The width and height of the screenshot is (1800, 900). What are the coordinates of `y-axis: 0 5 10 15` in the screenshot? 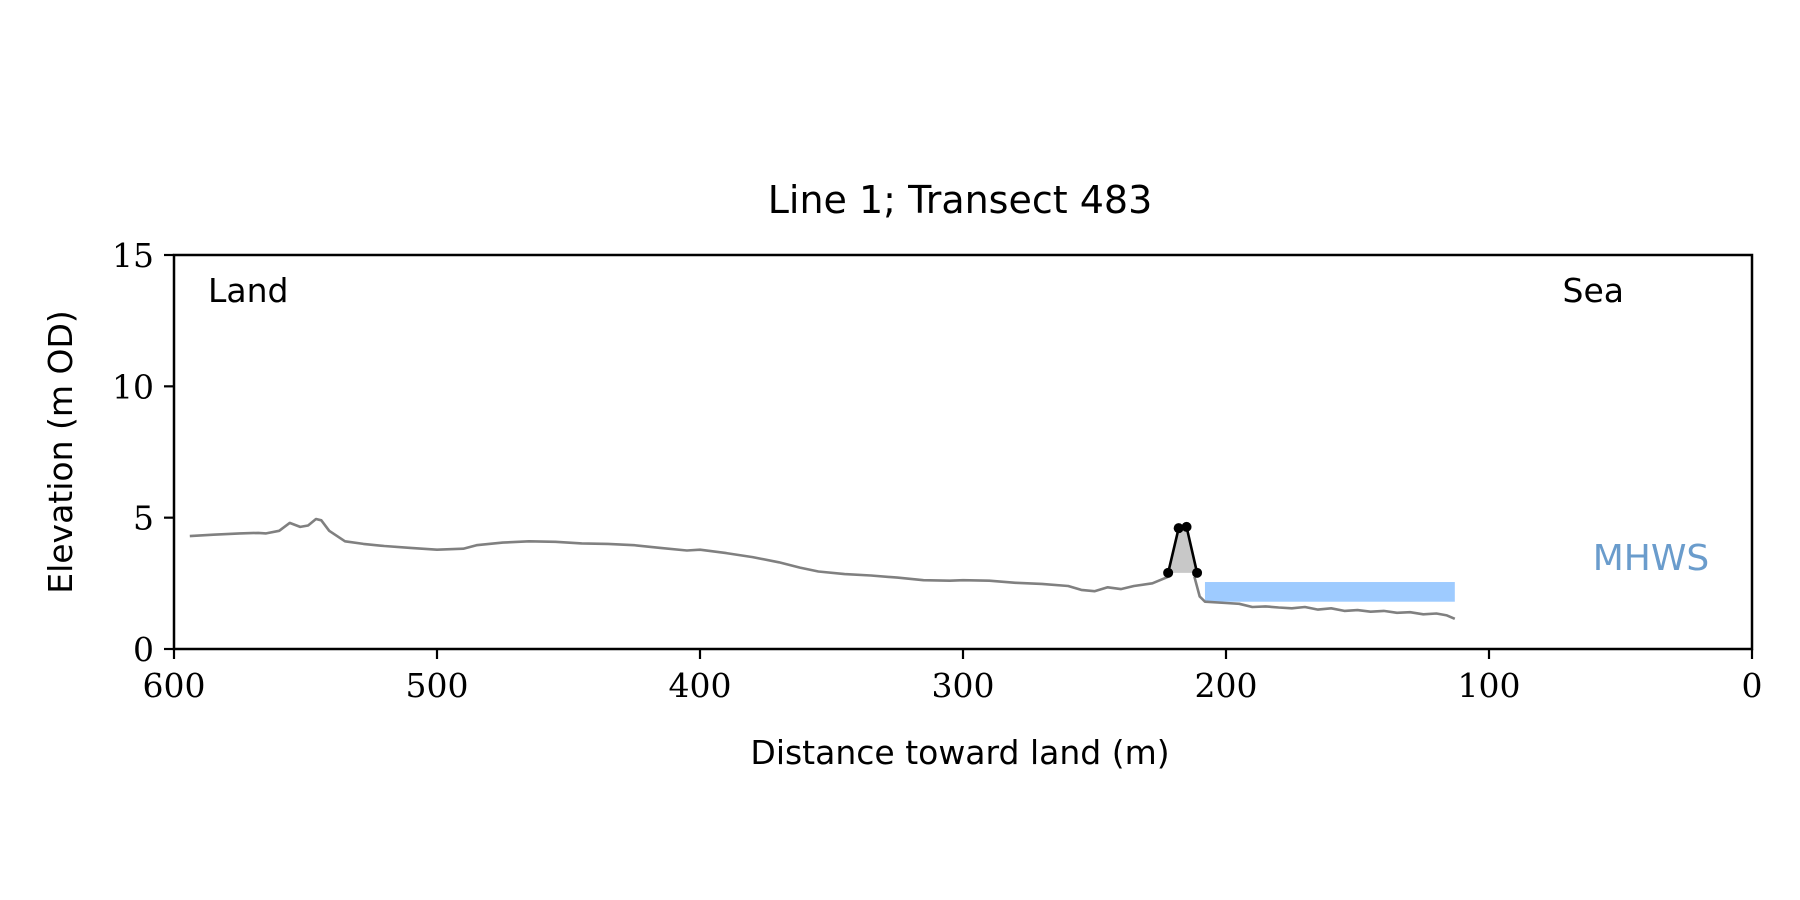 It's located at (143, 452).